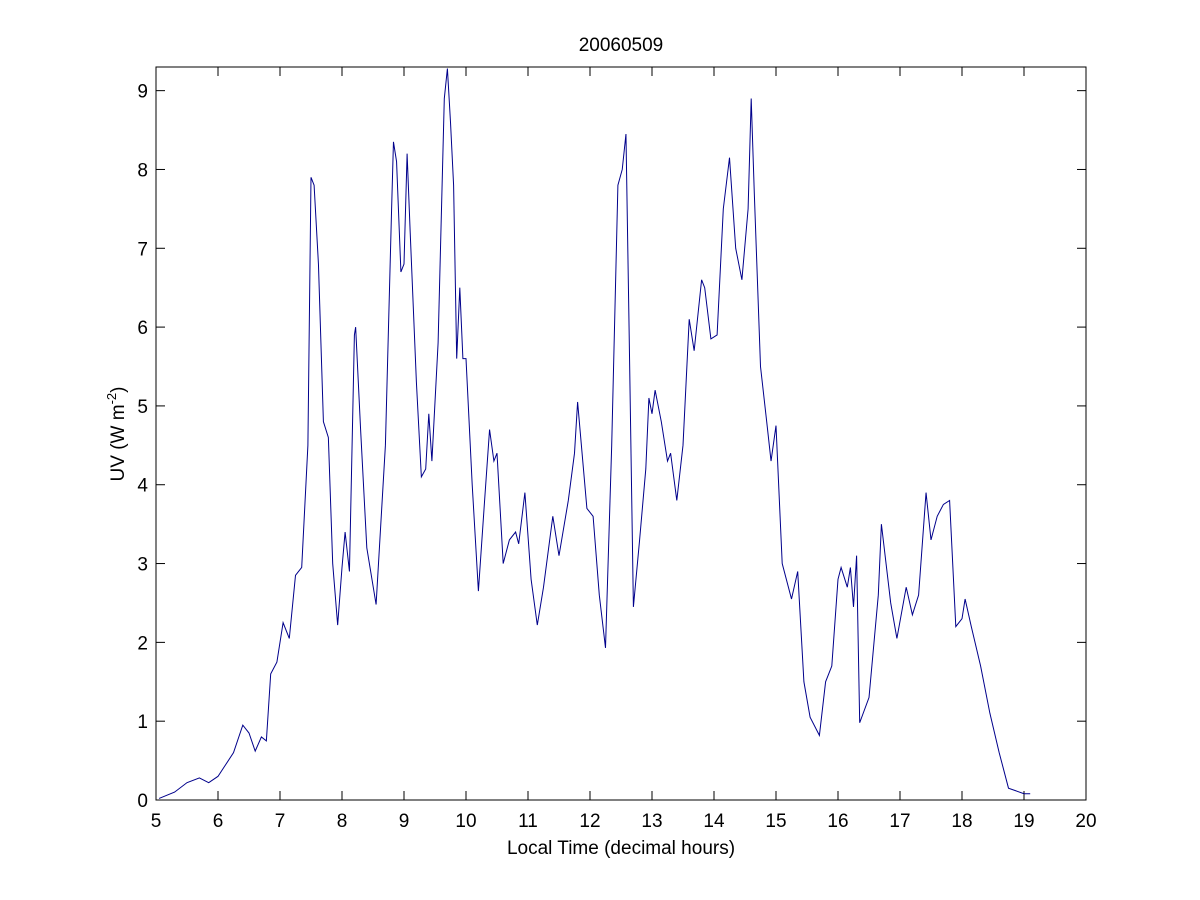 The image size is (1200, 900). What do you see at coordinates (342, 821) in the screenshot?
I see `x-tick-label: 8` at bounding box center [342, 821].